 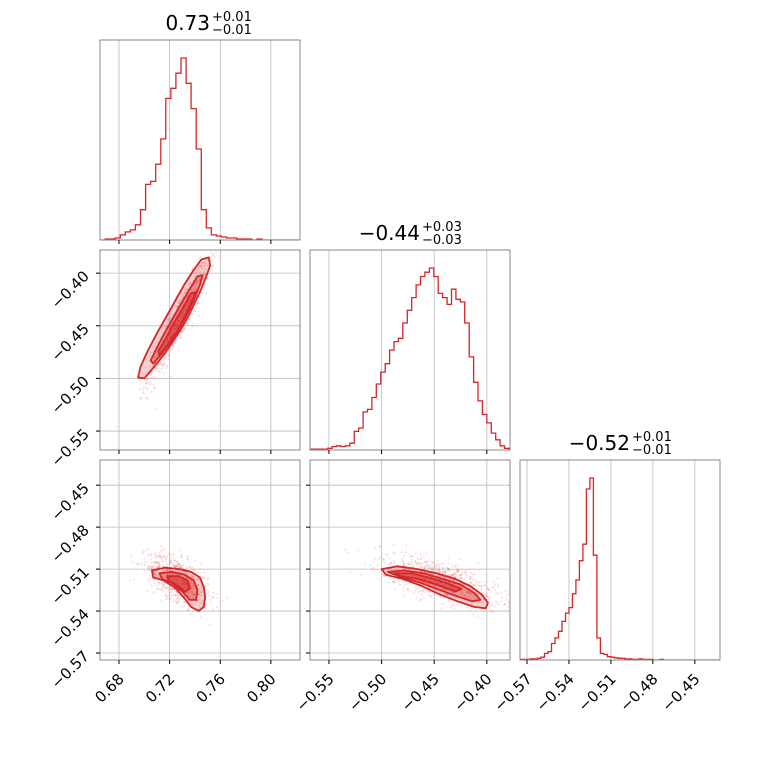 I want to click on y-tick-label: −0.48, so click(x=70, y=543).